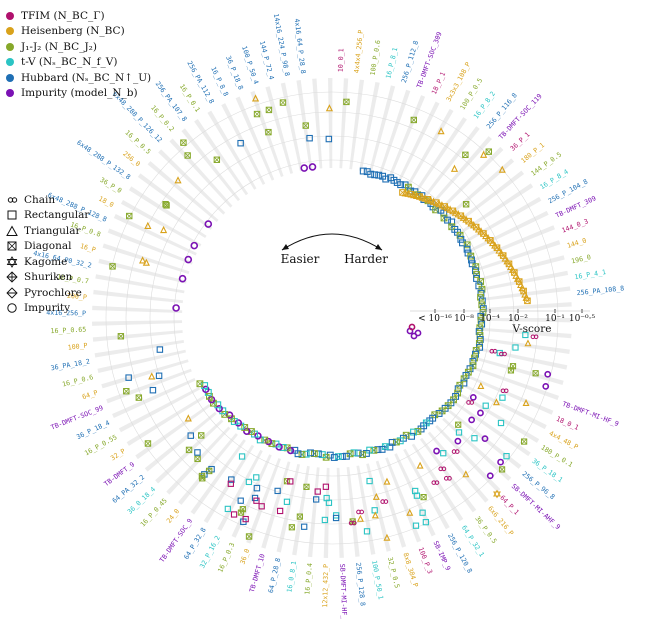  What do you see at coordinates (68, 331) in the screenshot?
I see `instance-label: 16_P_0.65` at bounding box center [68, 331].